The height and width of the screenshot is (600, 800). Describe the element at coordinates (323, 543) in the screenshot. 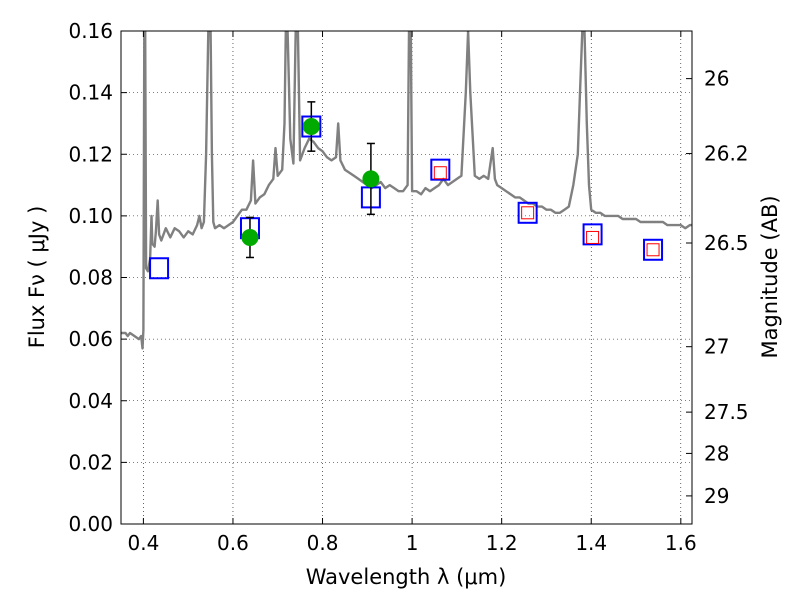

I see `x-tick-label: 0.8` at that location.